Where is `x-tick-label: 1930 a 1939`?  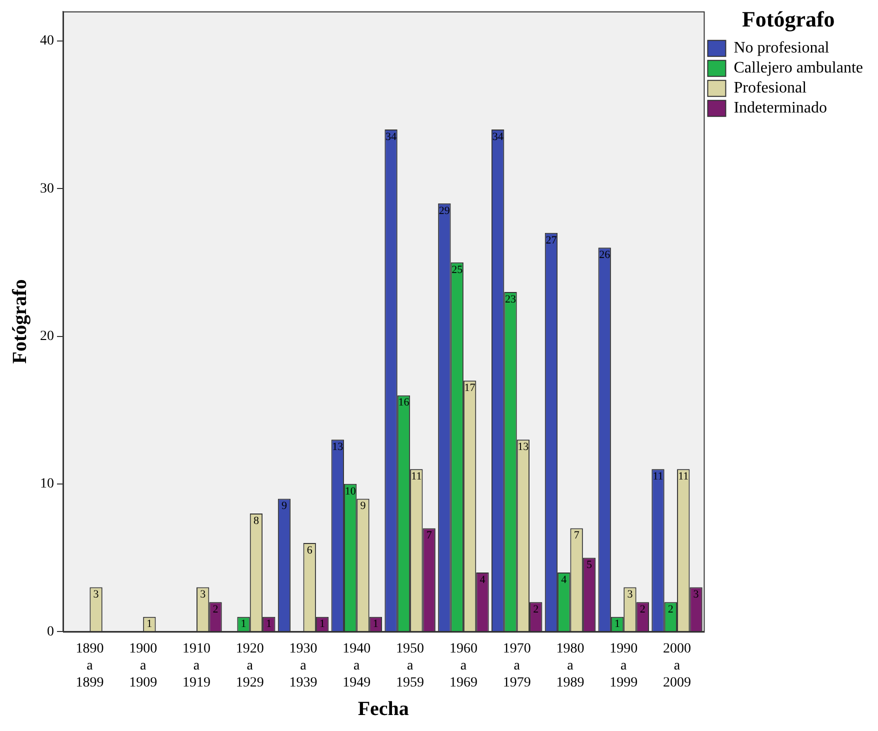 x-tick-label: 1930 a 1939 is located at coordinates (303, 666).